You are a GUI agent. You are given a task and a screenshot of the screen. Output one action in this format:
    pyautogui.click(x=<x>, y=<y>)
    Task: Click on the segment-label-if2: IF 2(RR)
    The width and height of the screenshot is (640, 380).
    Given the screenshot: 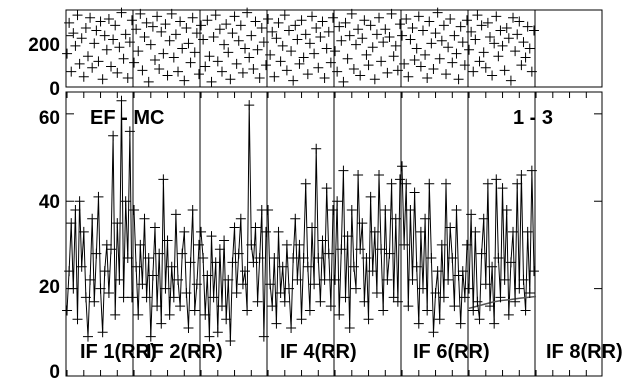 What is the action you would take?
    pyautogui.click(x=184, y=352)
    